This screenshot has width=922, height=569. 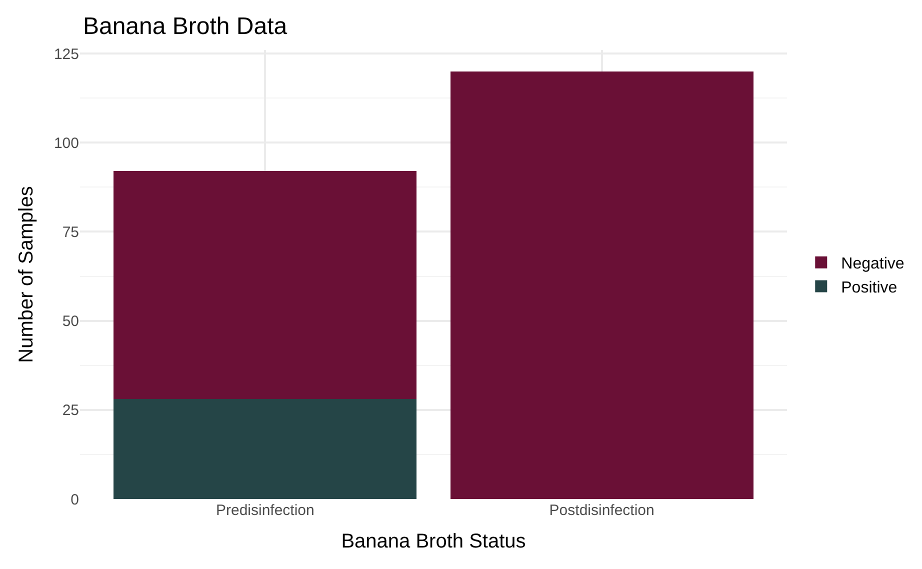 I want to click on y-tick-label: 100, so click(x=66, y=143).